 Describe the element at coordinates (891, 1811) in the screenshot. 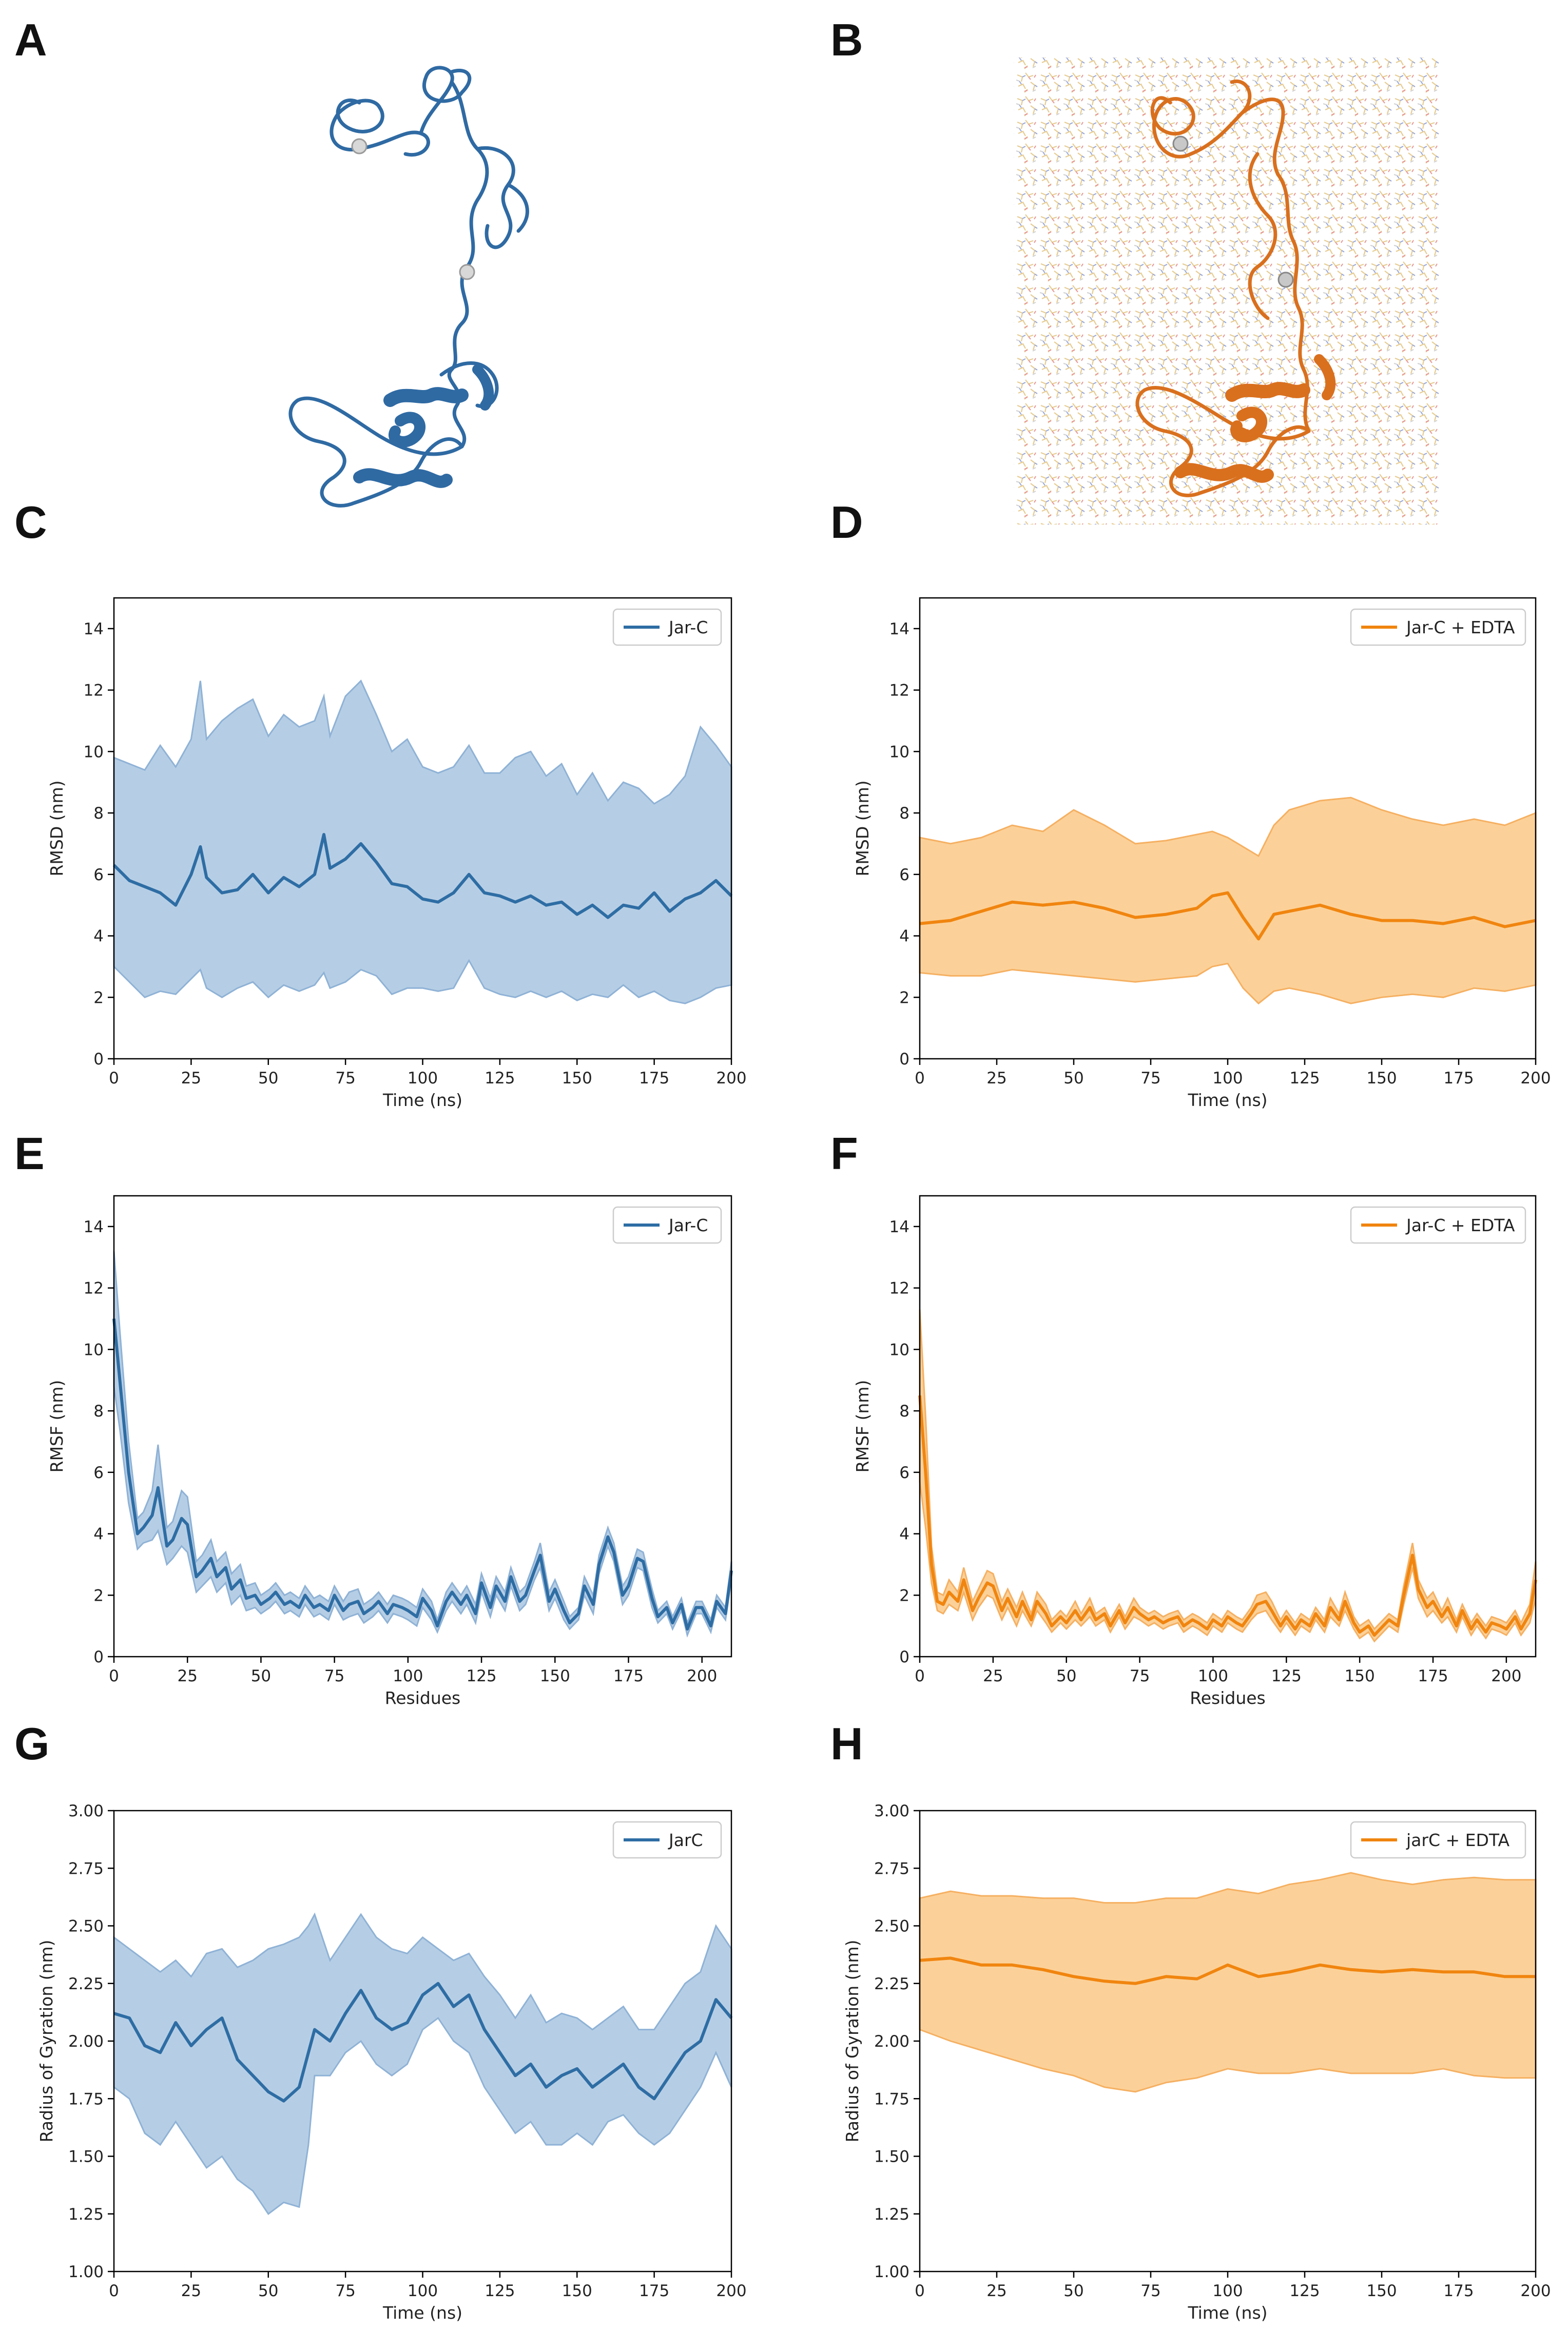

I see `y-tick-label: 3.00` at that location.